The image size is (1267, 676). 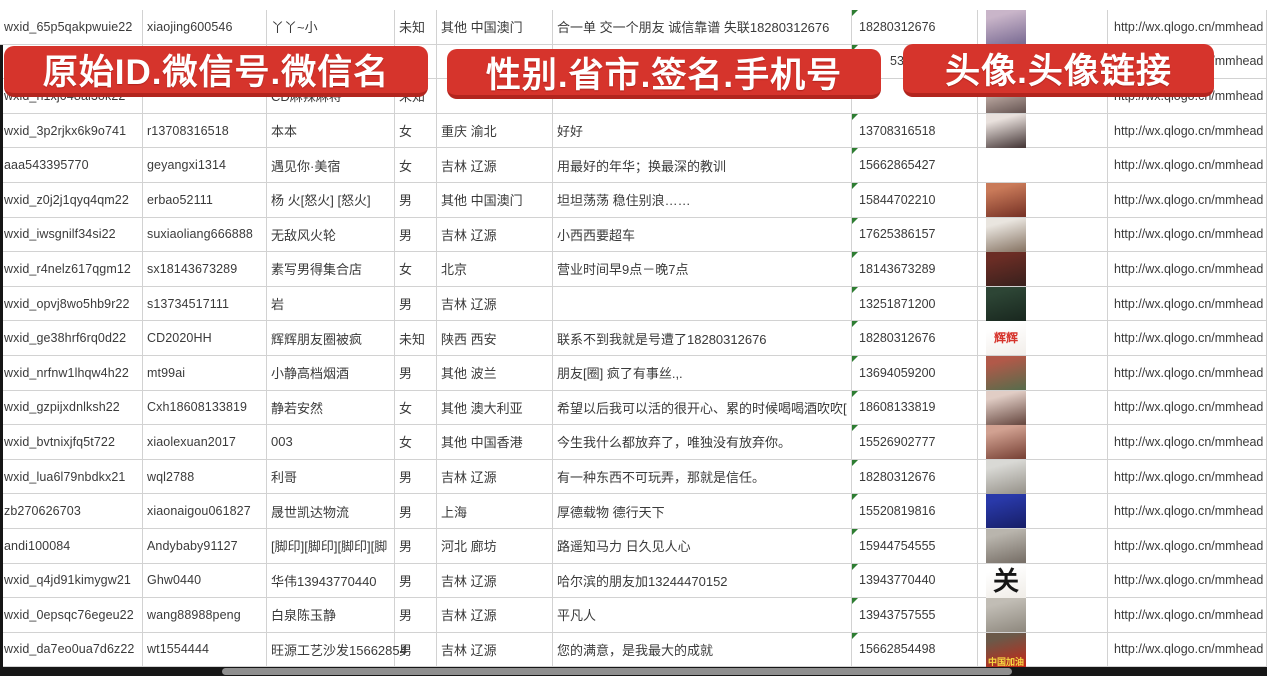 I want to click on cell-avatar: 辉辉, so click(x=1043, y=338).